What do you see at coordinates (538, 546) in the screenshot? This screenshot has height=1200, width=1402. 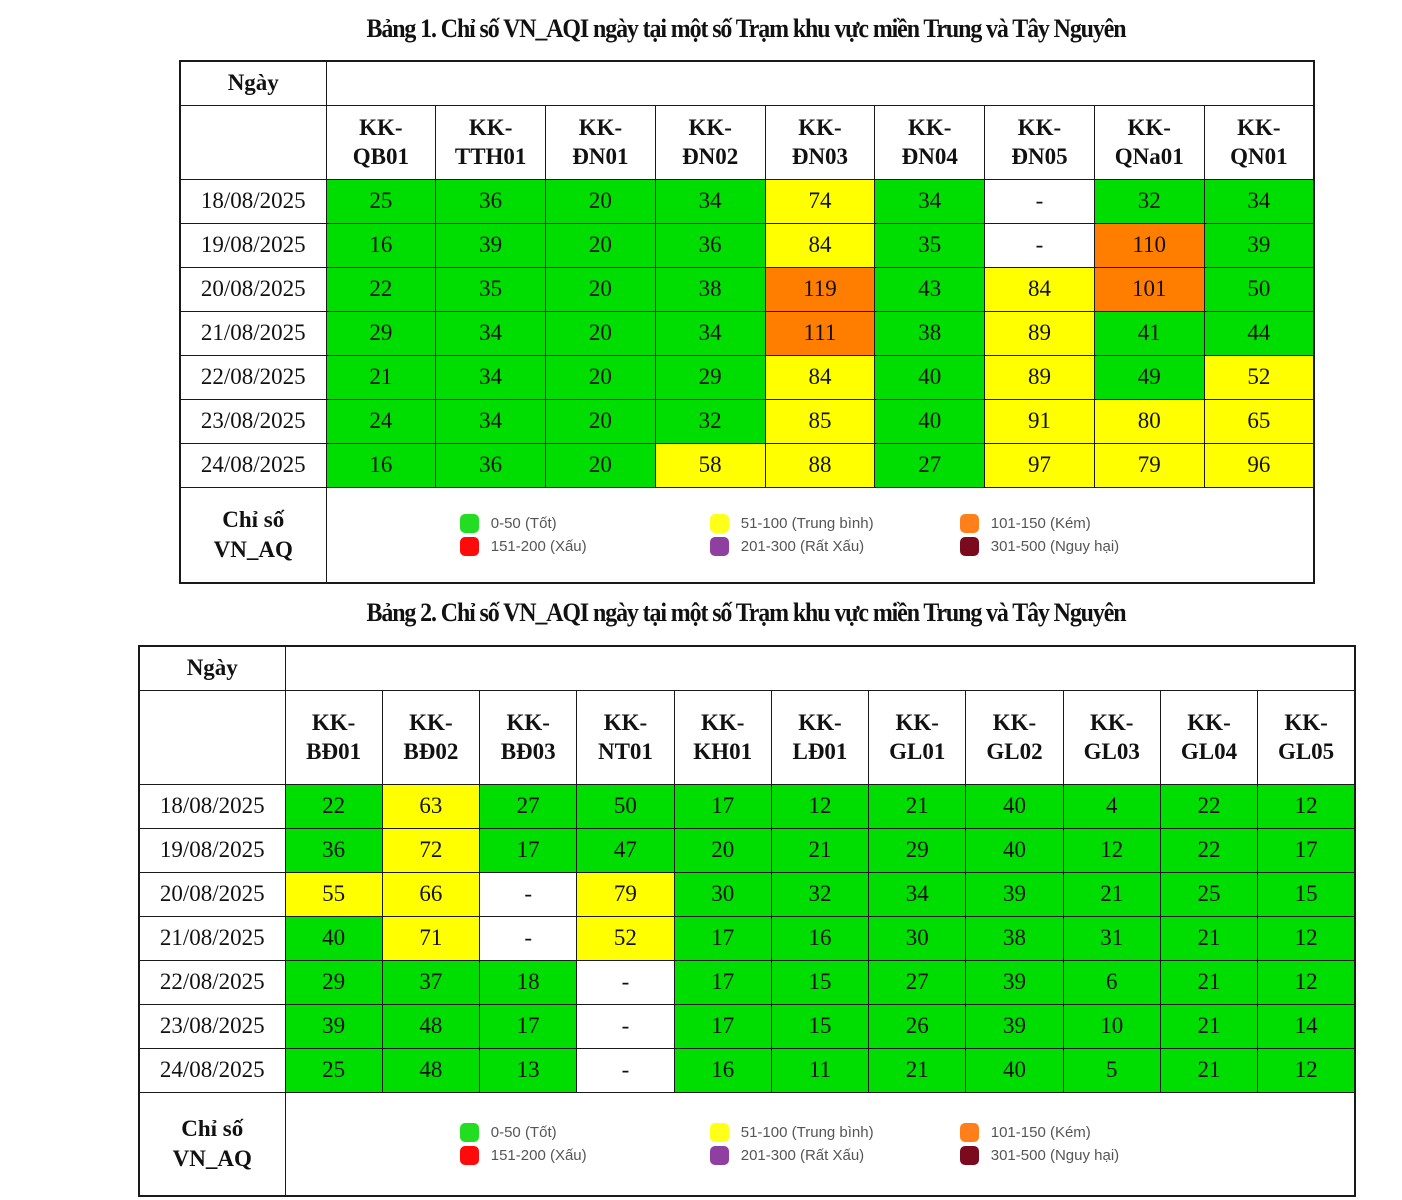 I see `legend-item-label: 151-200 (Xấu)` at bounding box center [538, 546].